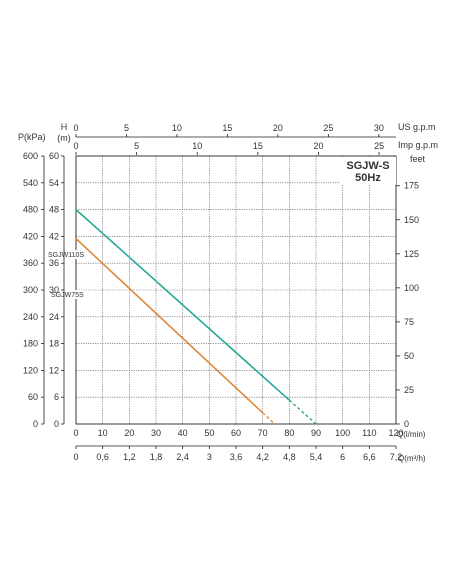  Describe the element at coordinates (379, 146) in the screenshot. I see `imp-gpm-tick-label: 25` at that location.